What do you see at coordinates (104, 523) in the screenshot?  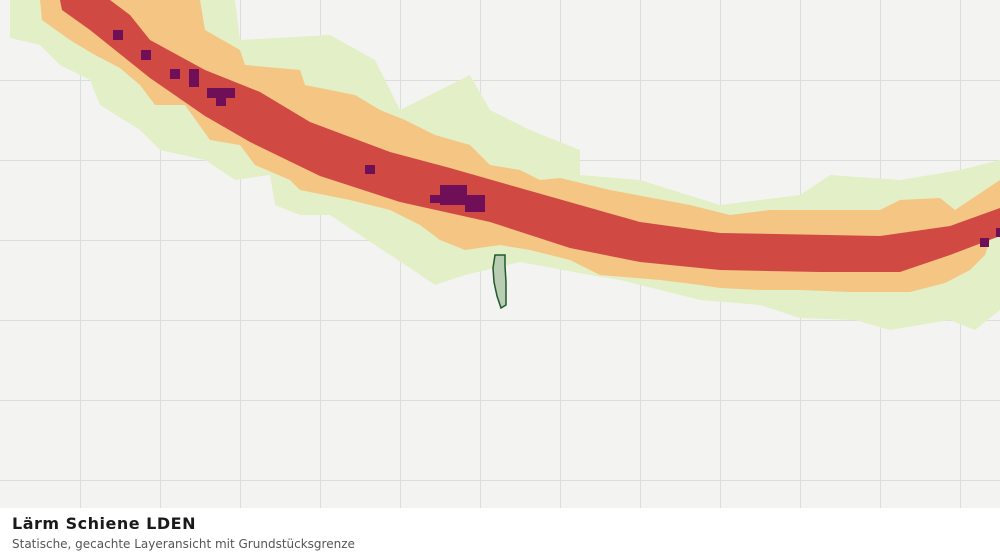 I see `map-title: Lärm Schiene LDEN` at bounding box center [104, 523].